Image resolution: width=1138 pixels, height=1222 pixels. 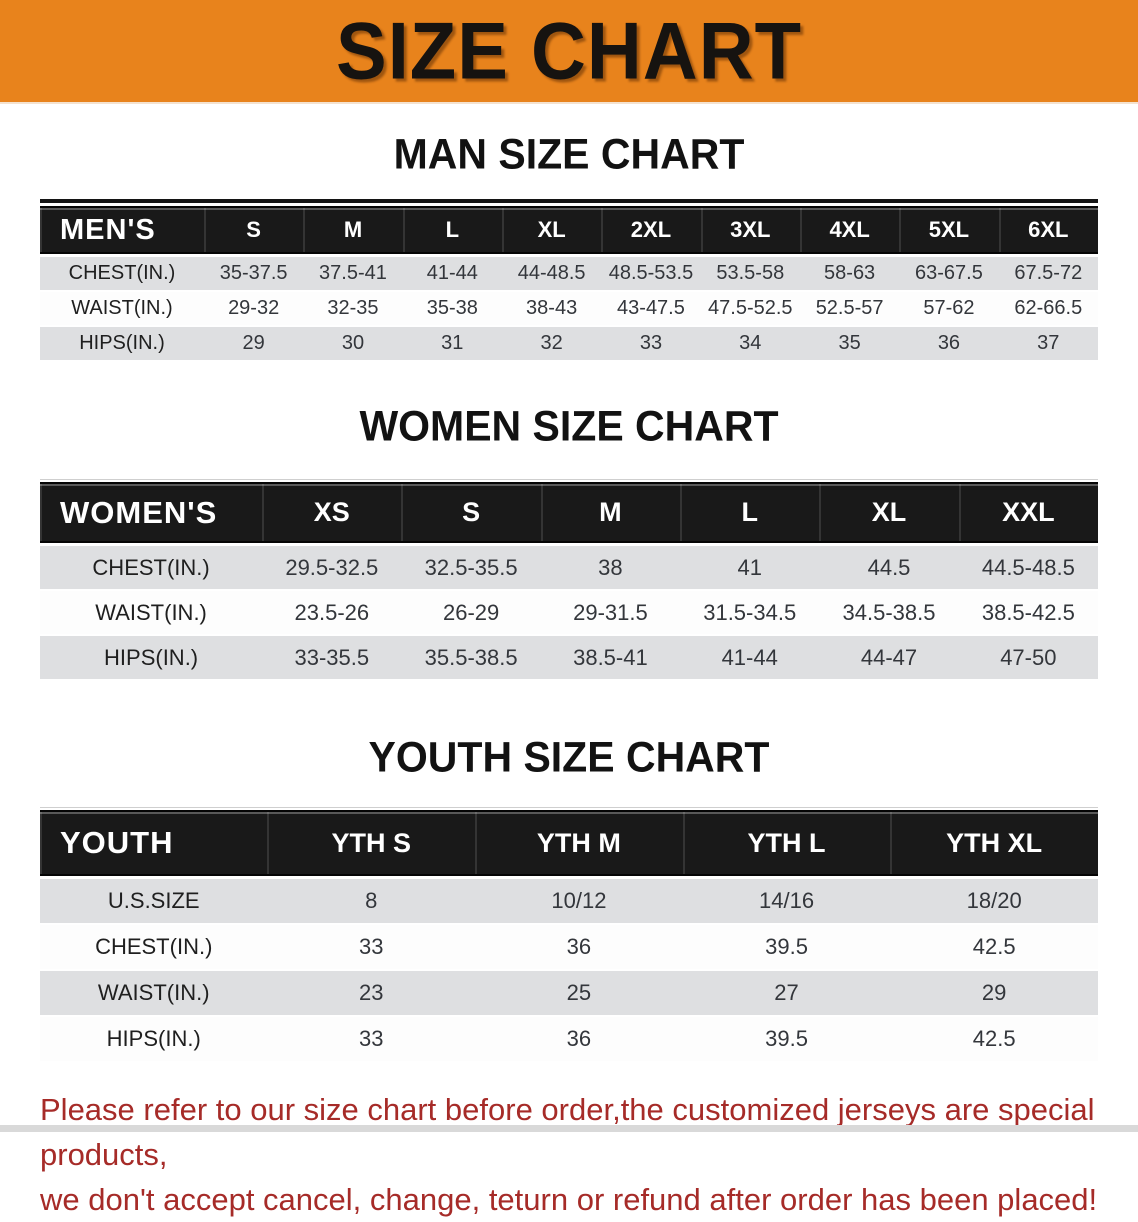 What do you see at coordinates (750, 230) in the screenshot?
I see `column-header: 3XL` at bounding box center [750, 230].